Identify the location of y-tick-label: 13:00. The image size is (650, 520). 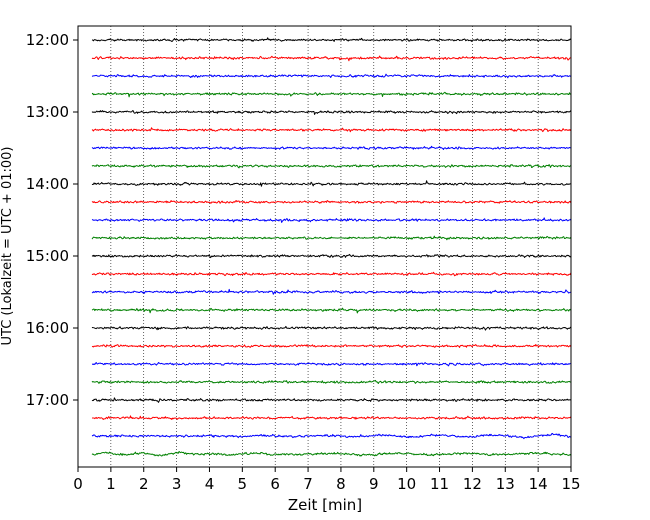
(47, 112).